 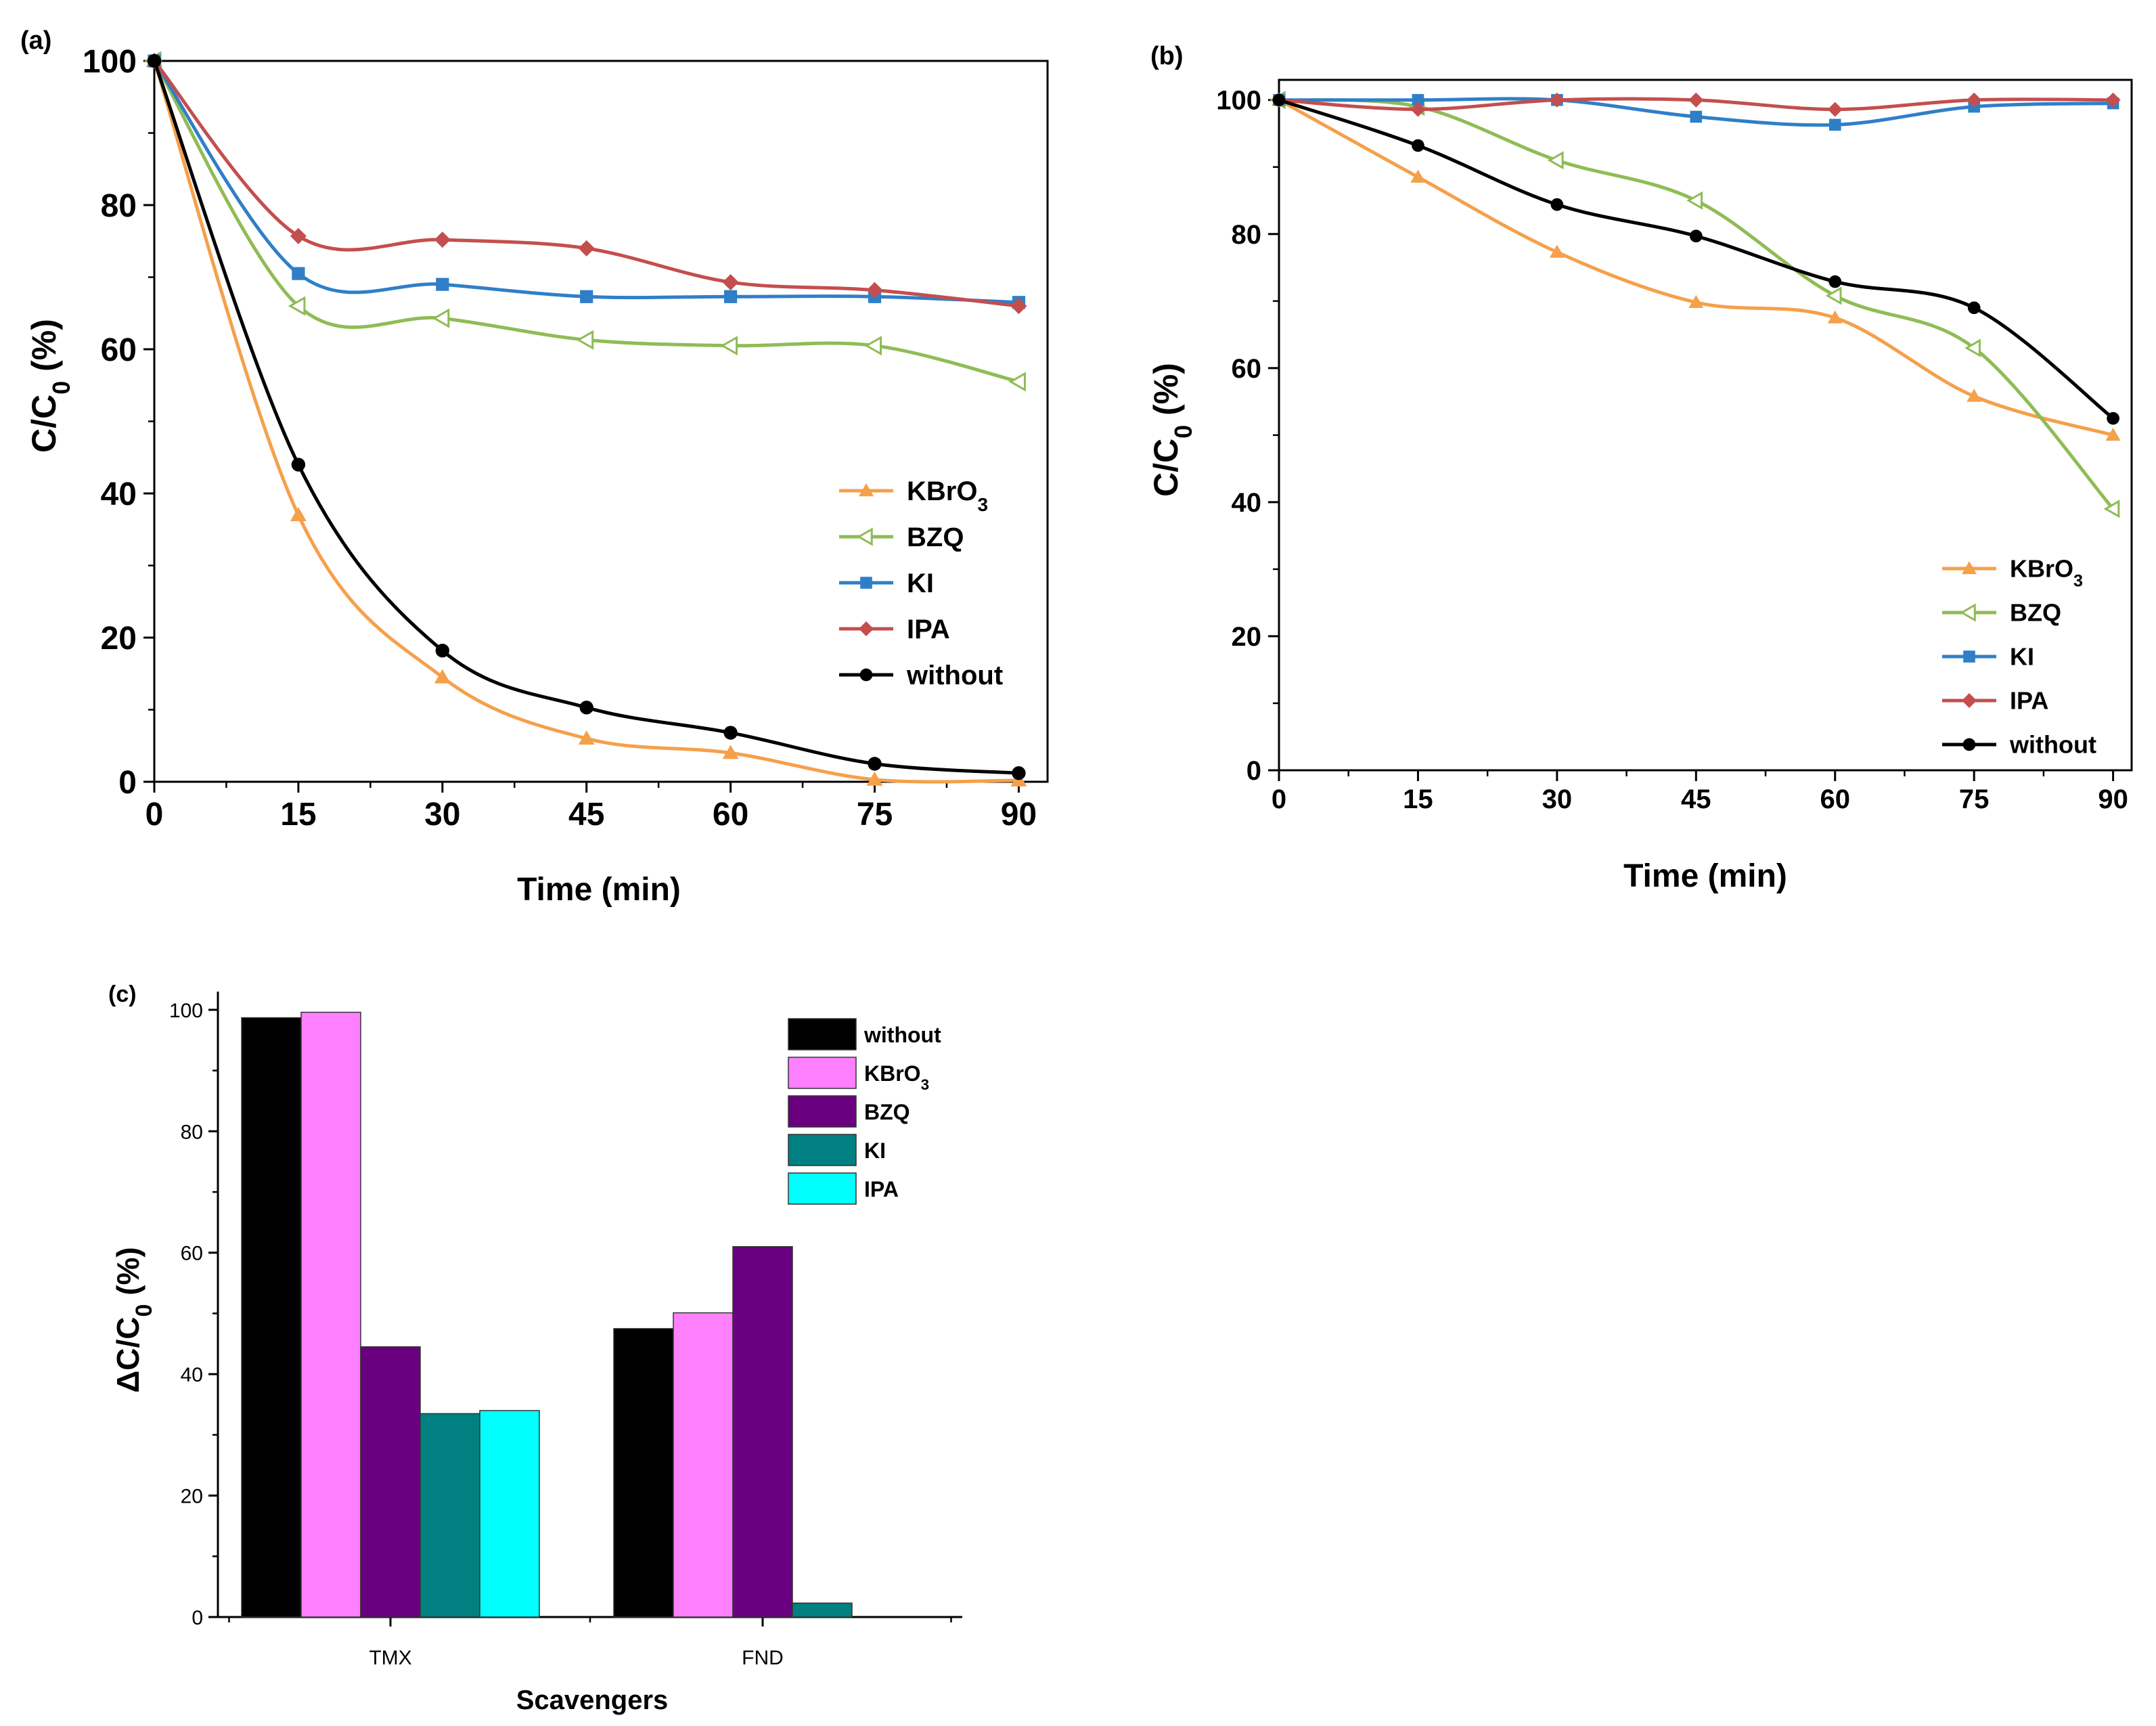 What do you see at coordinates (390, 1658) in the screenshot?
I see `panel-c-x-tick-label: TMX` at bounding box center [390, 1658].